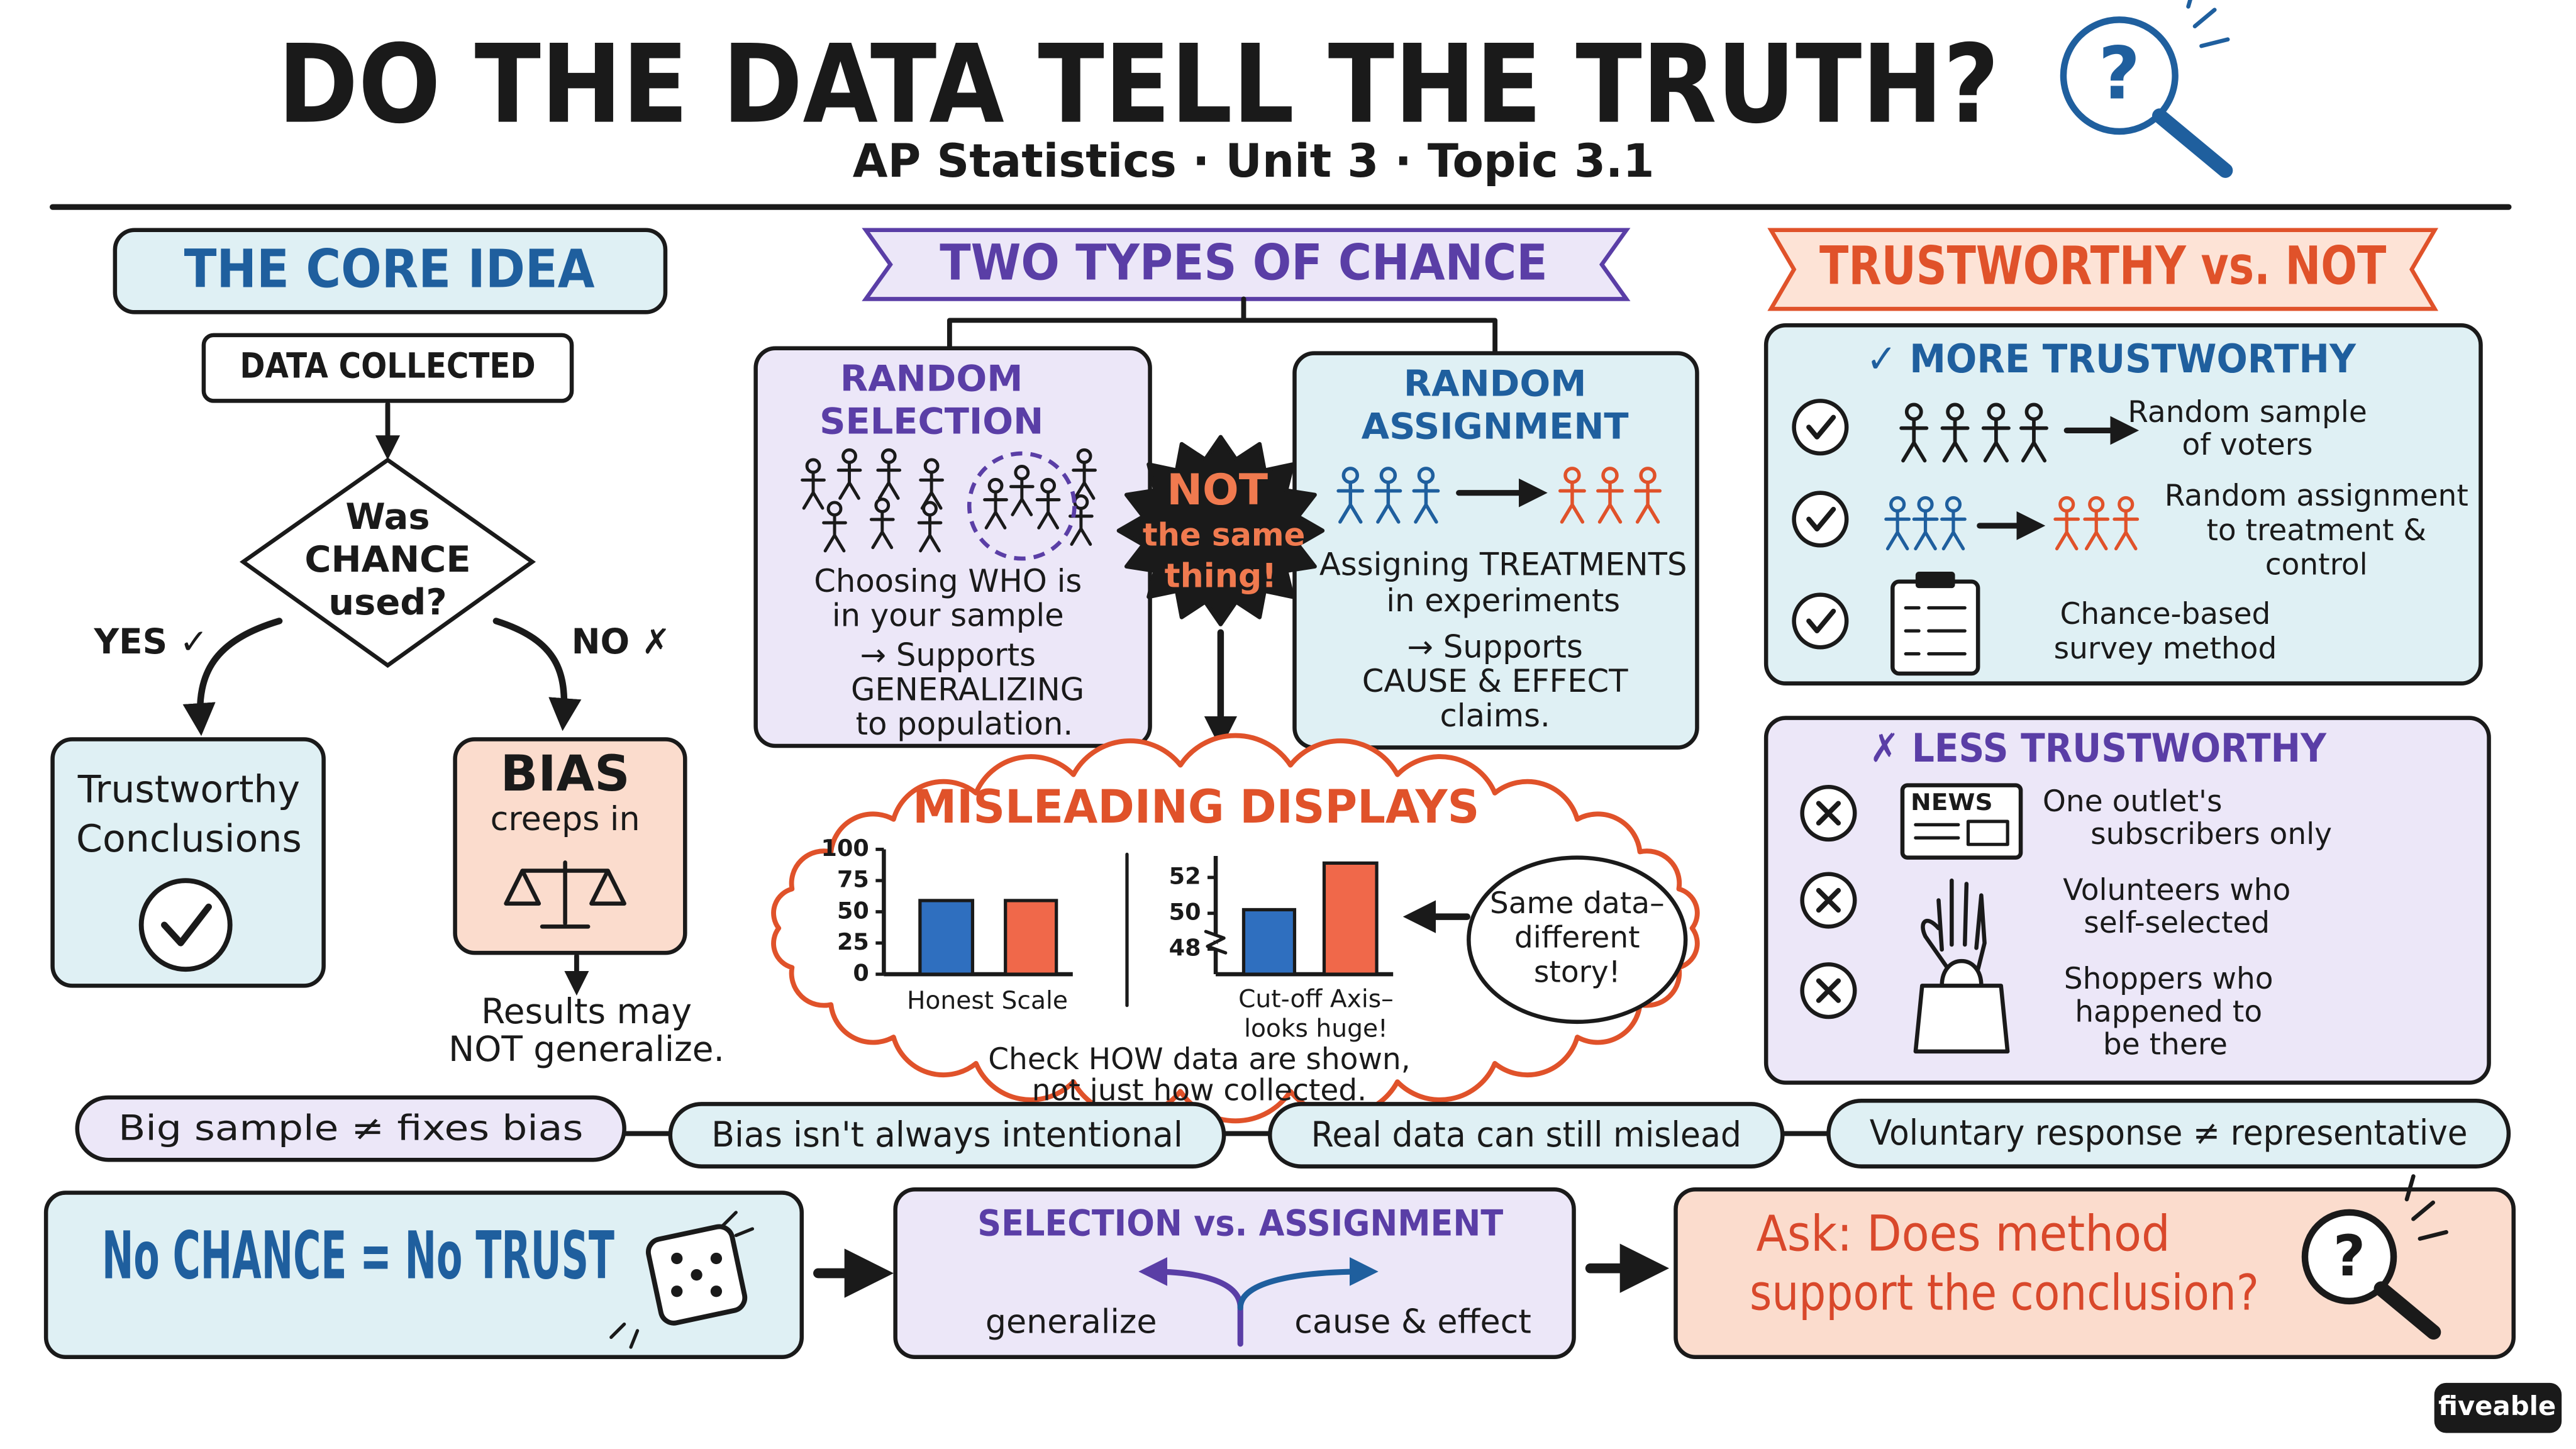 The height and width of the screenshot is (1449, 2576). I want to click on decision-diamond, so click(387, 562).